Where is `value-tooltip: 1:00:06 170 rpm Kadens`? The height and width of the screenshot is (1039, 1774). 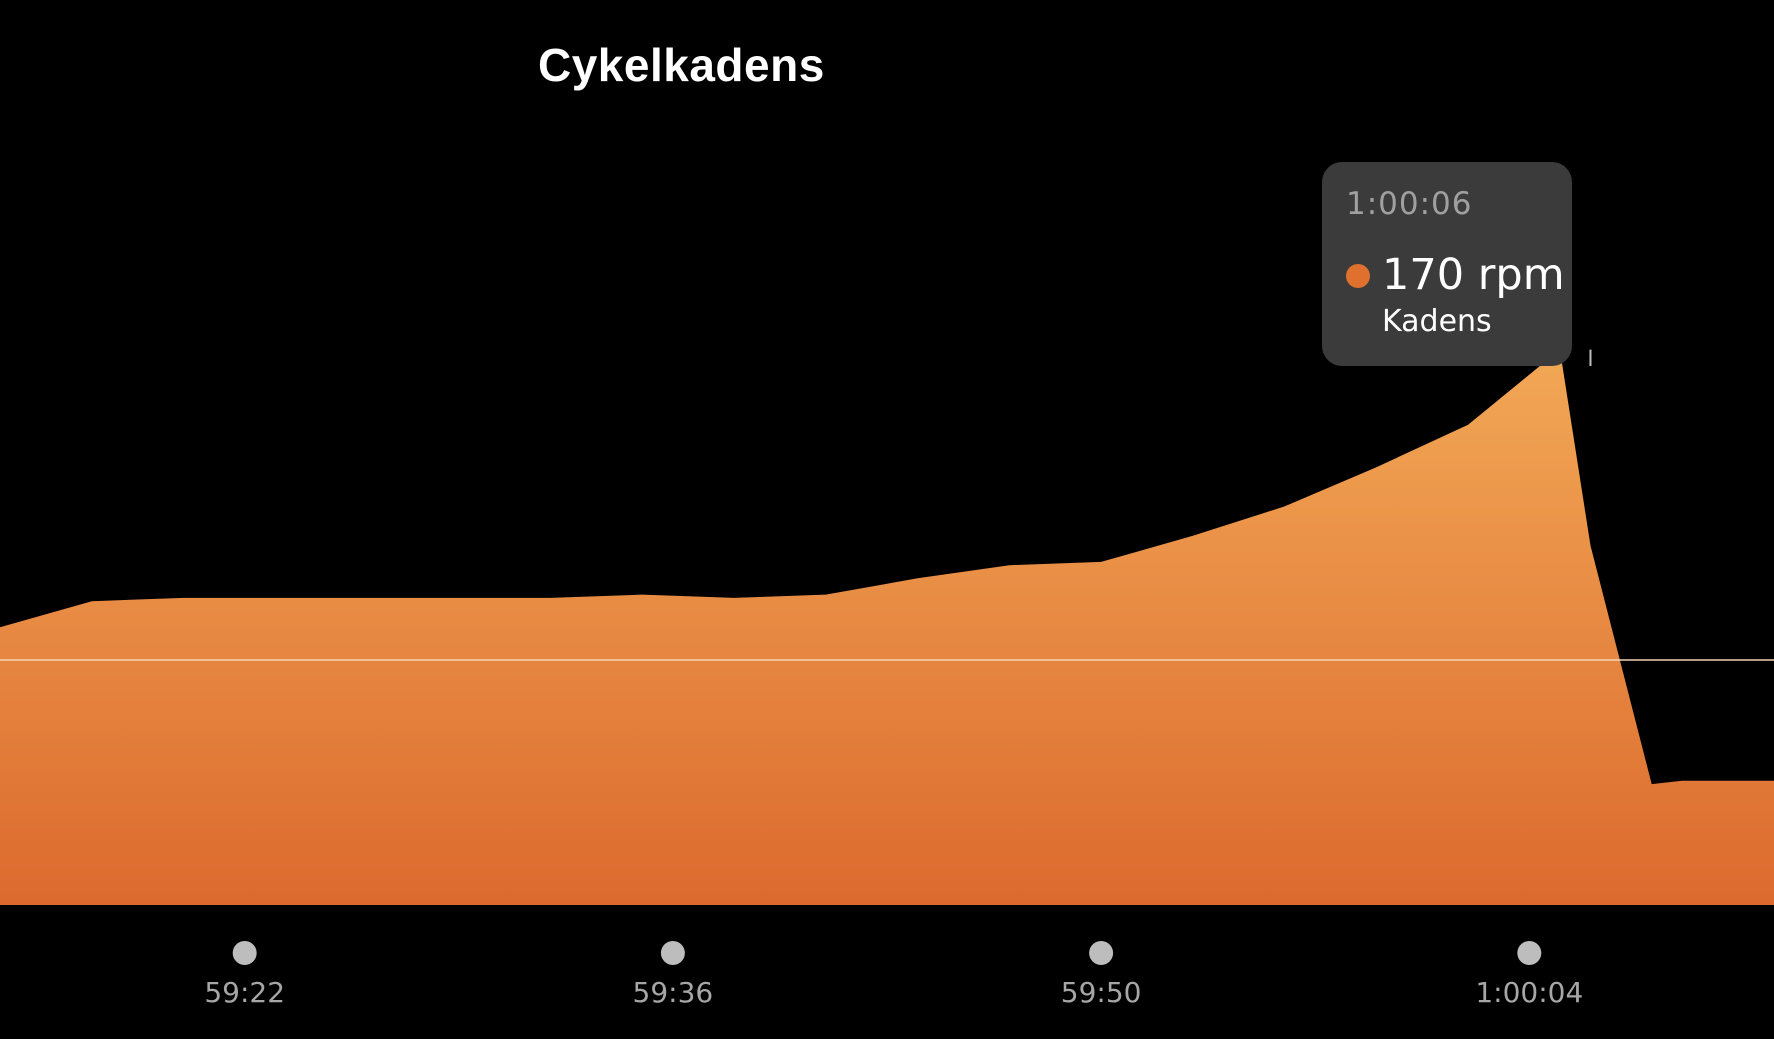
value-tooltip: 1:00:06 170 rpm Kadens is located at coordinates (1447, 264).